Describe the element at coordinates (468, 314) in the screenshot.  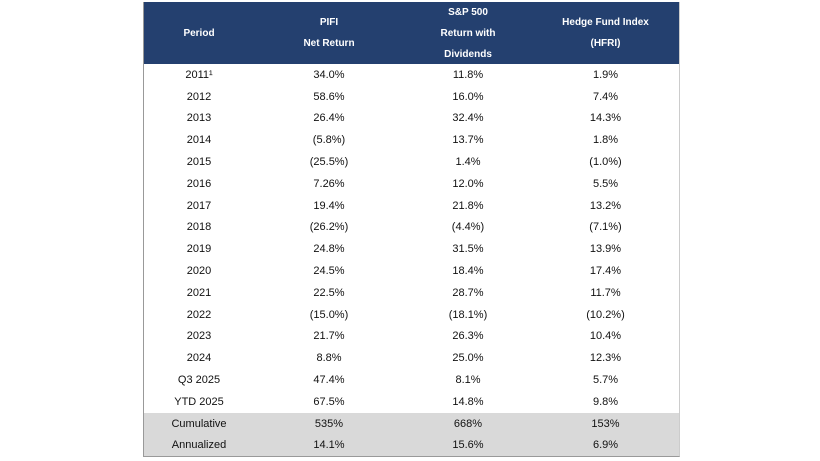
I see `table-cell: (18.1%)` at that location.